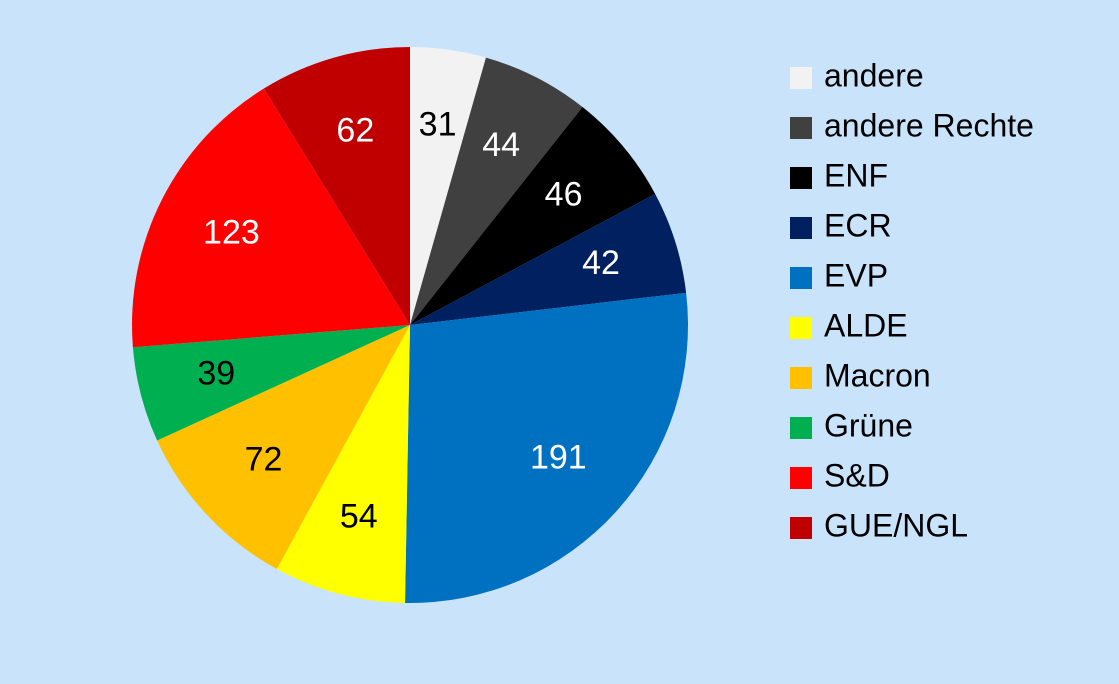 This screenshot has height=684, width=1119. I want to click on legend-label: Grüne, so click(868, 425).